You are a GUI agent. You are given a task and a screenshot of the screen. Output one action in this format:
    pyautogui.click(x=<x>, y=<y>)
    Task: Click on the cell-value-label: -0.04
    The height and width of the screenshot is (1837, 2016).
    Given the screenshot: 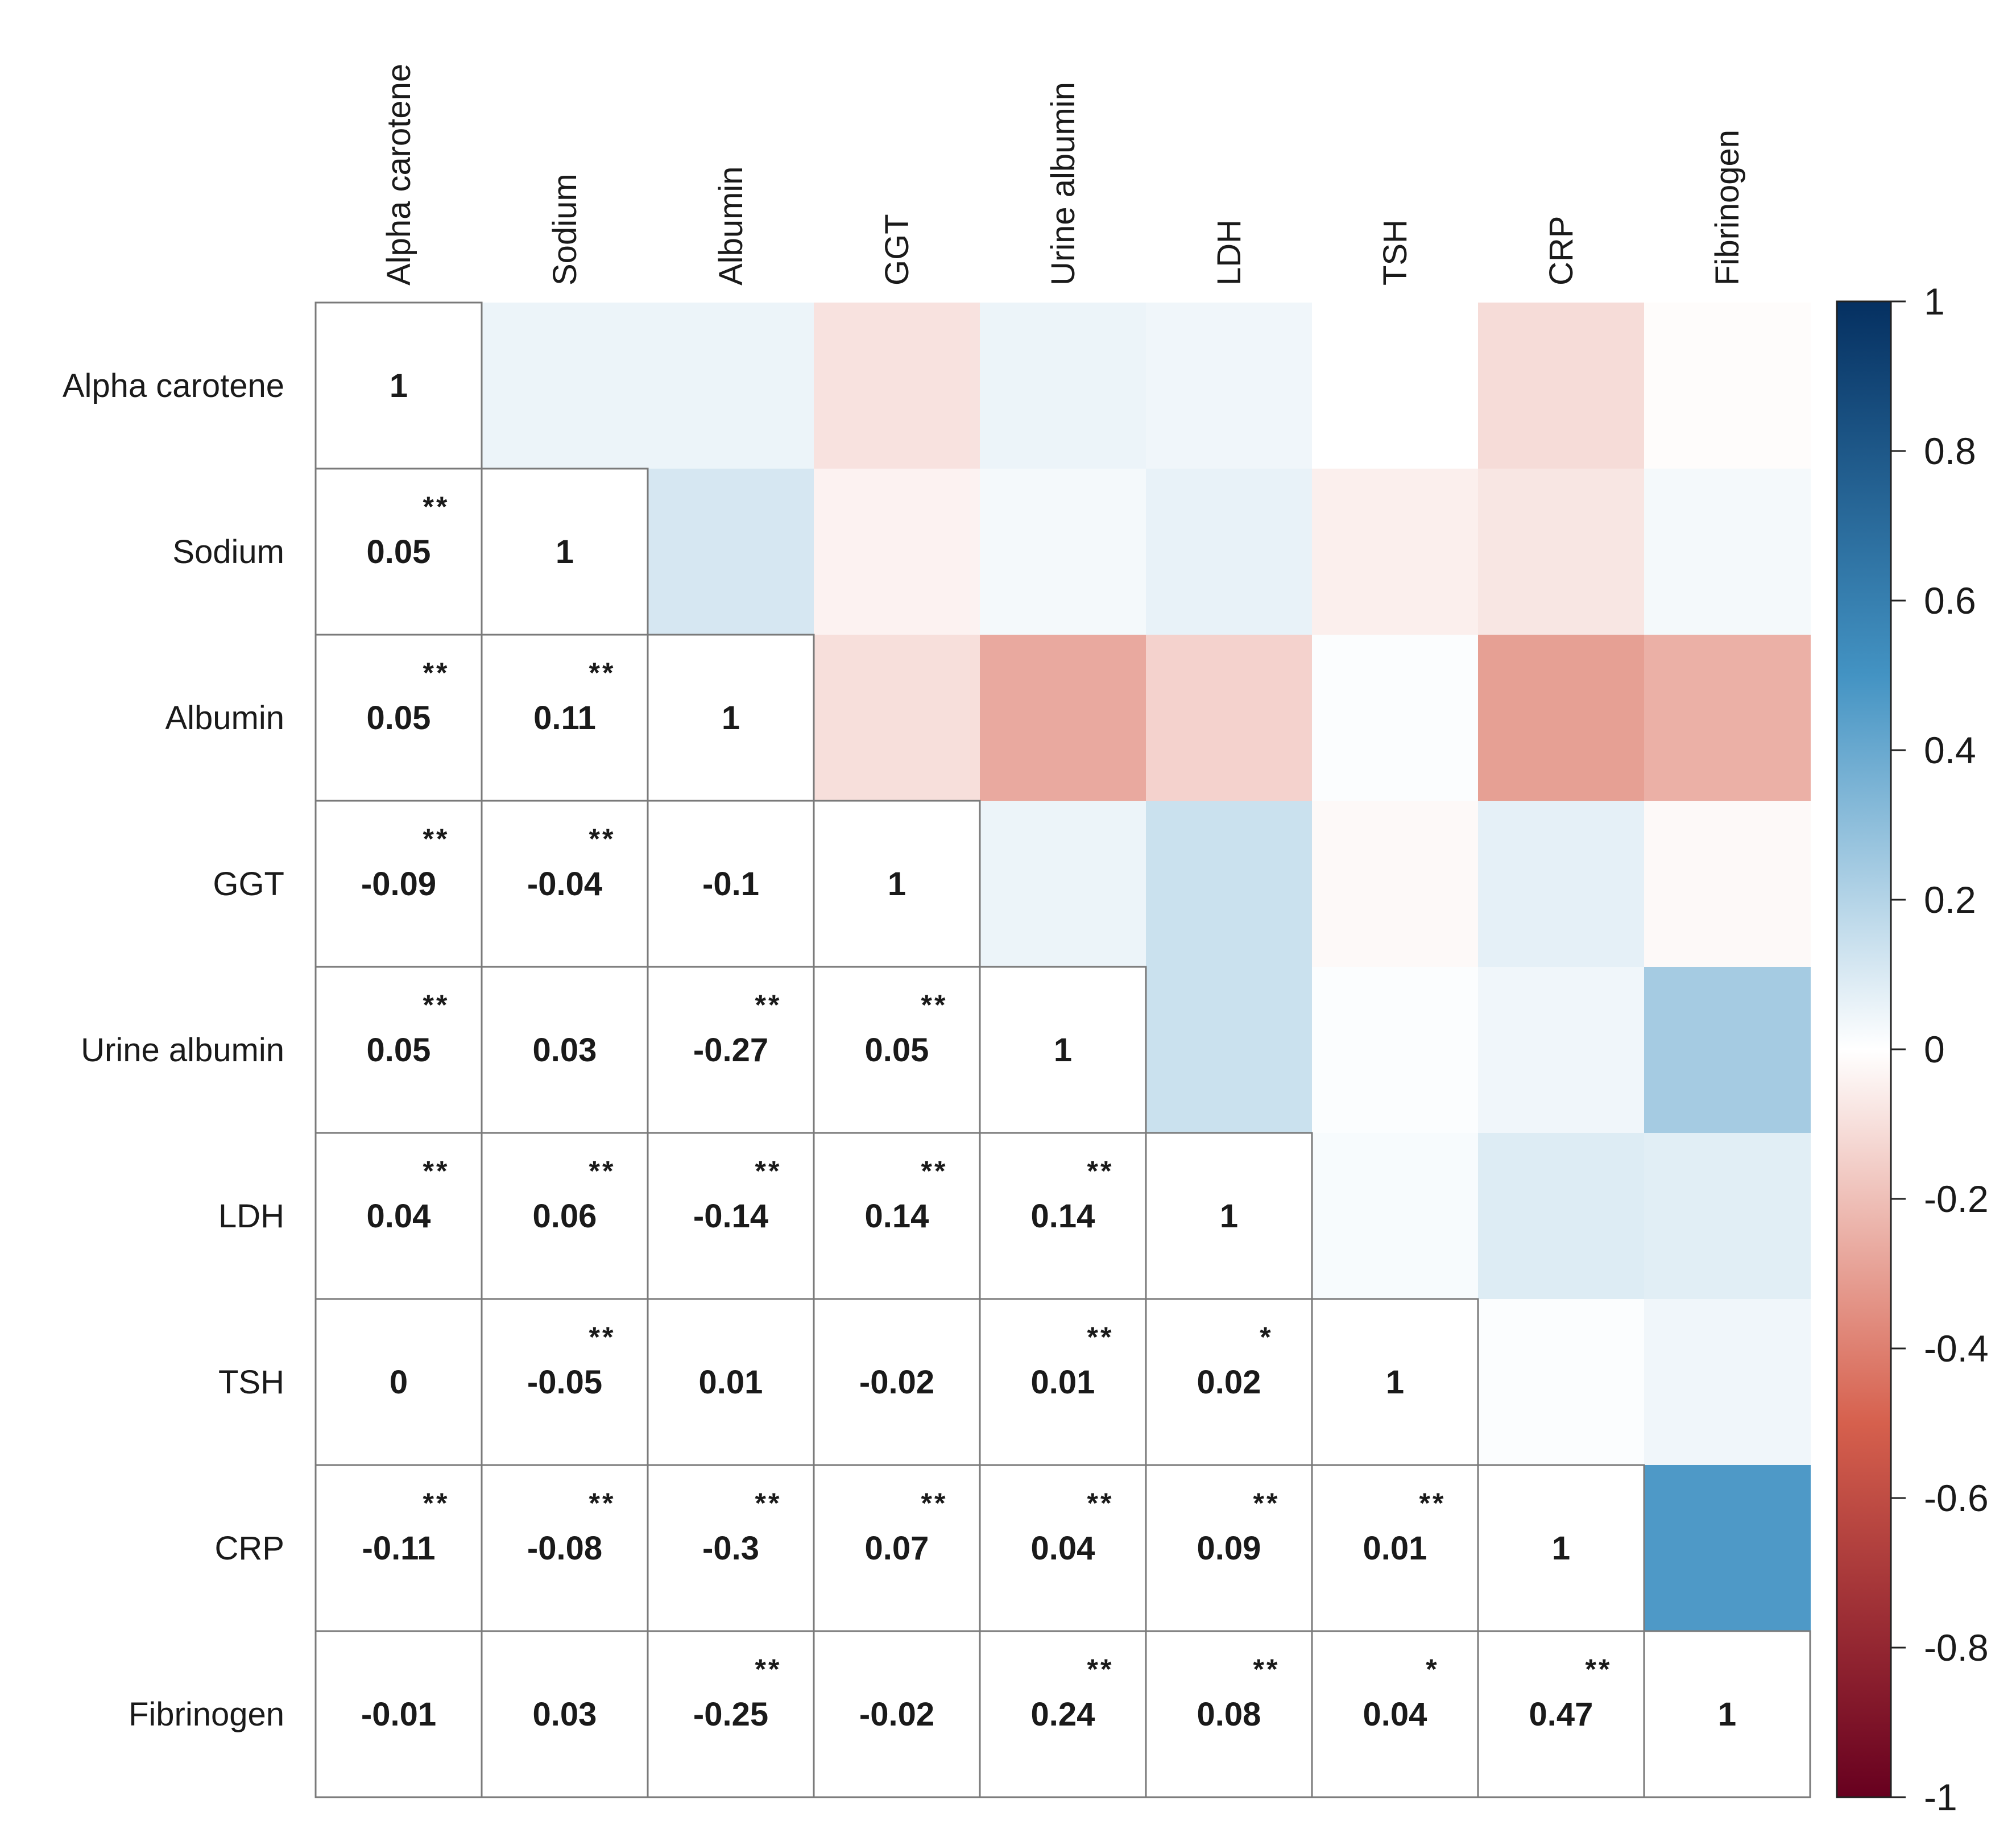 What is the action you would take?
    pyautogui.click(x=564, y=884)
    